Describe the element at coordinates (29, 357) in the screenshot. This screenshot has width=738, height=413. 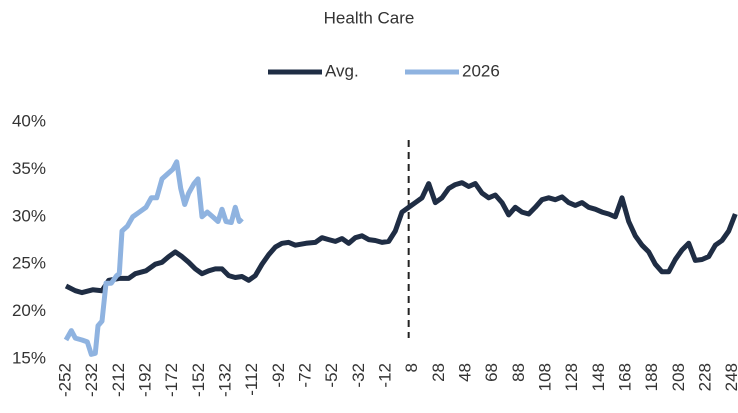
I see `y-tick-label: 15%` at that location.